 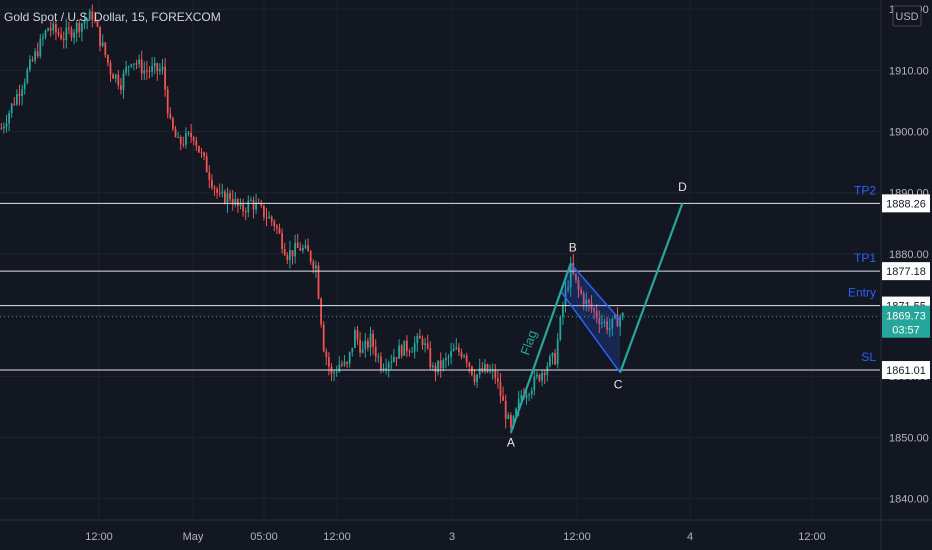 I want to click on current-price-tag, so click(x=906, y=321).